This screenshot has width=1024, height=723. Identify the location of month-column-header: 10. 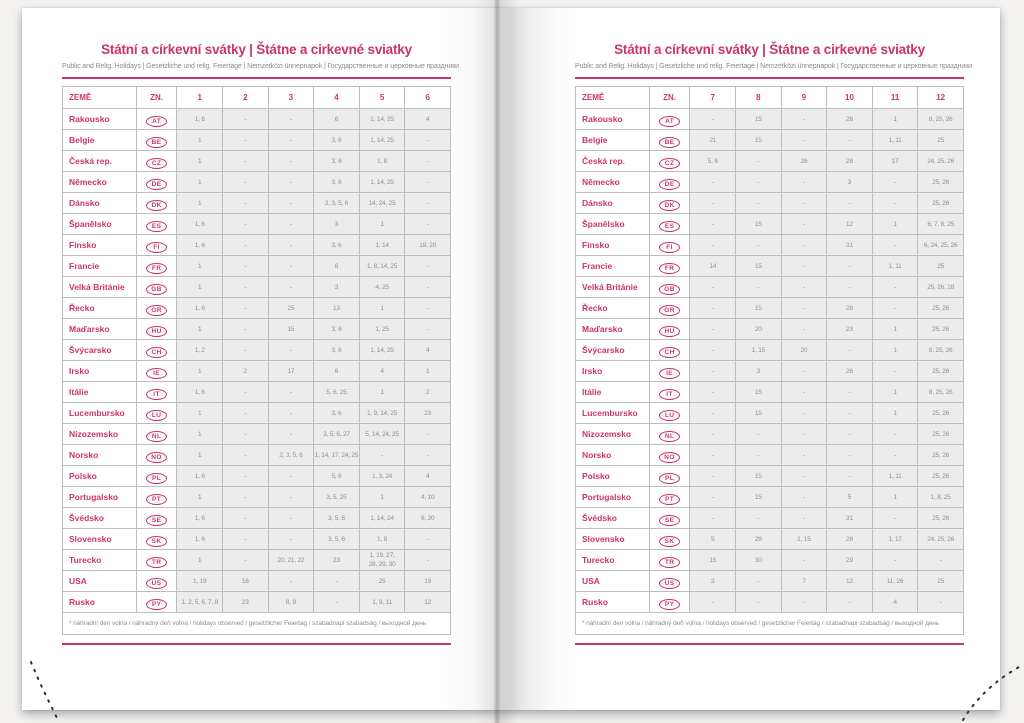
(849, 97).